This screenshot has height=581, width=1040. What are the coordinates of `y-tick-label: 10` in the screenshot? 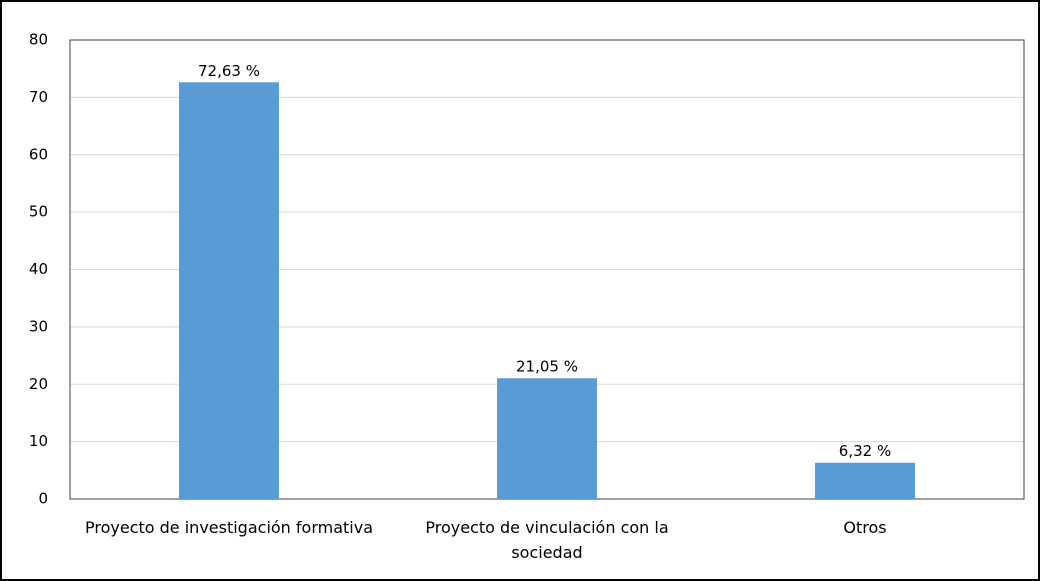 It's located at (38, 441).